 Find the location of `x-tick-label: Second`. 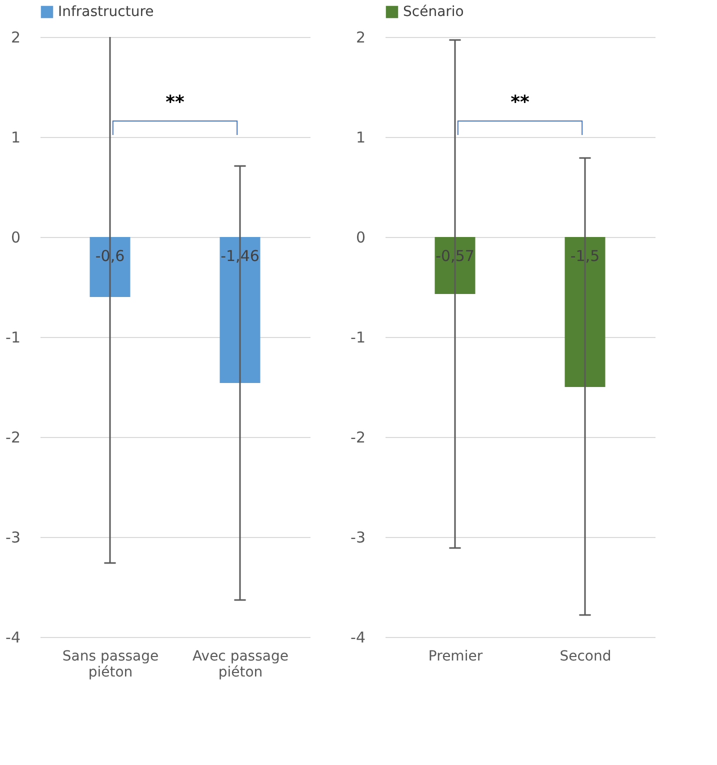

x-tick-label: Second is located at coordinates (586, 656).